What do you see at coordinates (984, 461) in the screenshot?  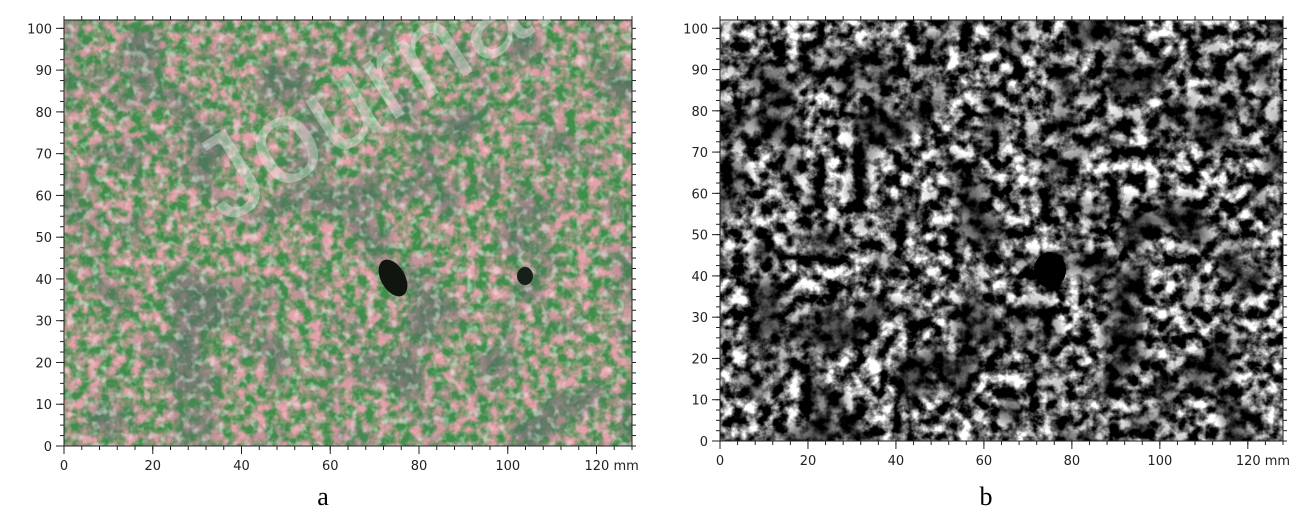 I see `panel-b-x-tick-label: 60` at bounding box center [984, 461].